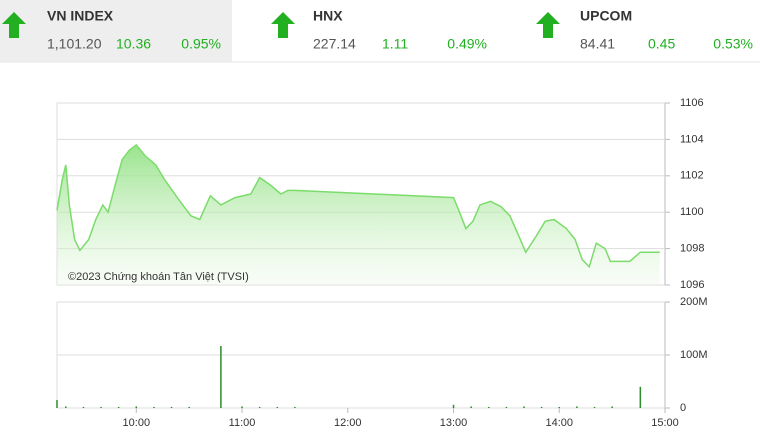  What do you see at coordinates (80, 16) in the screenshot?
I see `index-name: VN INDEX` at bounding box center [80, 16].